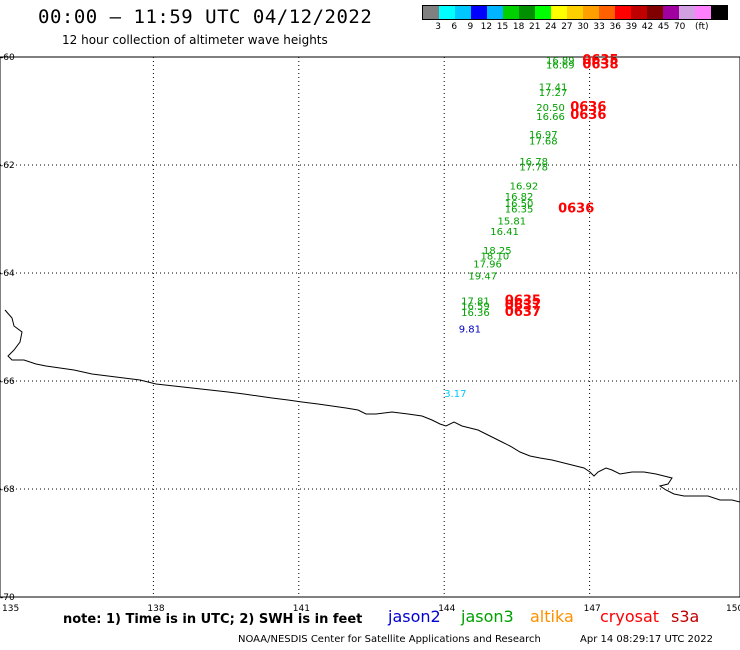 This screenshot has width=740, height=650. Describe the element at coordinates (685, 616) in the screenshot. I see `satellite-s3a: s3a` at that location.